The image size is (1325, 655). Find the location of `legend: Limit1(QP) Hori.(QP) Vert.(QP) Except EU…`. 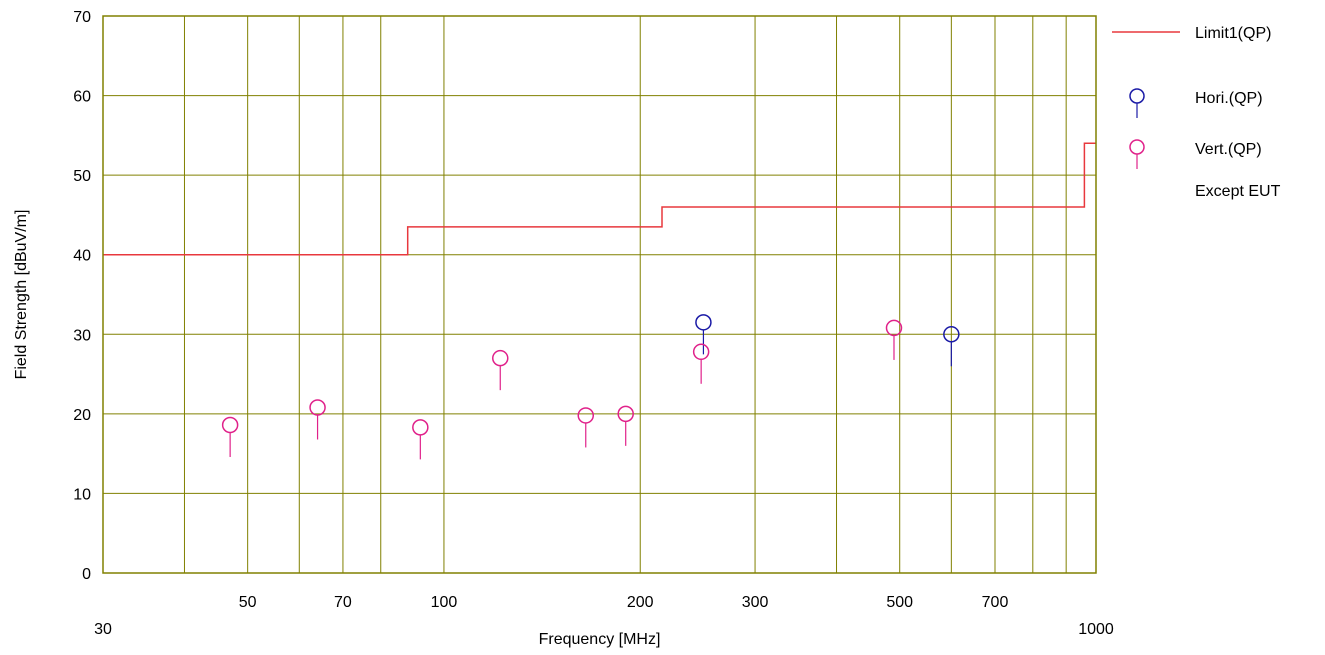

legend: Limit1(QP) Hori.(QP) Vert.(QP) Except EU… is located at coordinates (1196, 112).